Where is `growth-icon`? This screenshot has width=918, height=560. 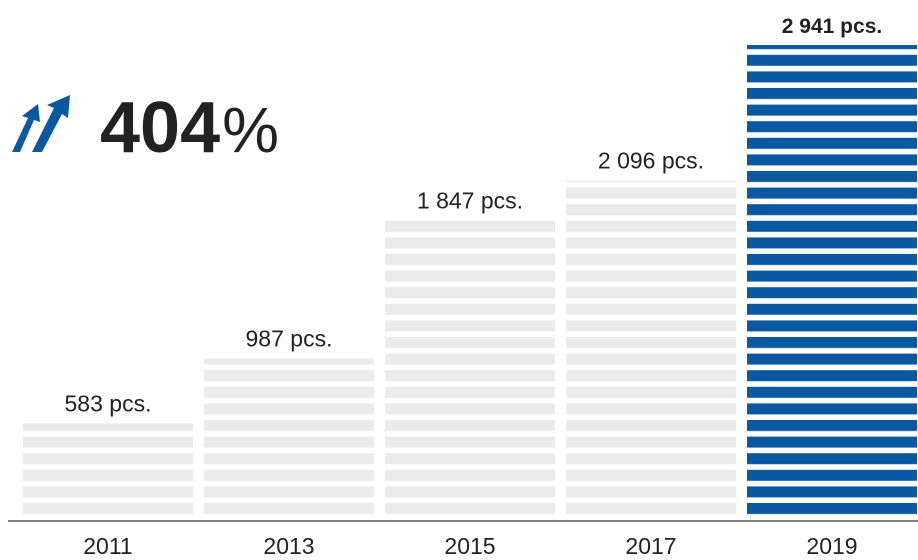 growth-icon is located at coordinates (41, 123).